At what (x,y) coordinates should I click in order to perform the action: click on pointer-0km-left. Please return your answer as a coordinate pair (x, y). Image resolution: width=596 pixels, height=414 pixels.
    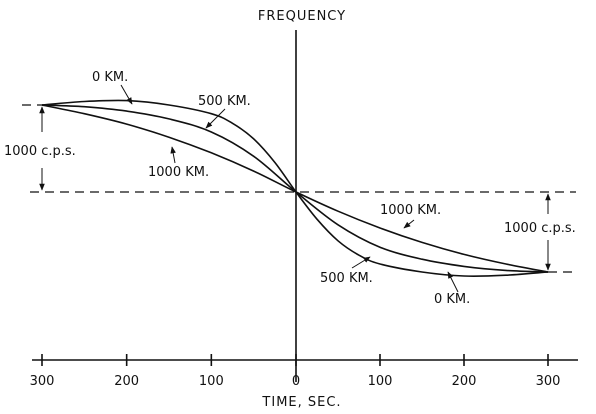
    Looking at the image, I should click on (126, 94).